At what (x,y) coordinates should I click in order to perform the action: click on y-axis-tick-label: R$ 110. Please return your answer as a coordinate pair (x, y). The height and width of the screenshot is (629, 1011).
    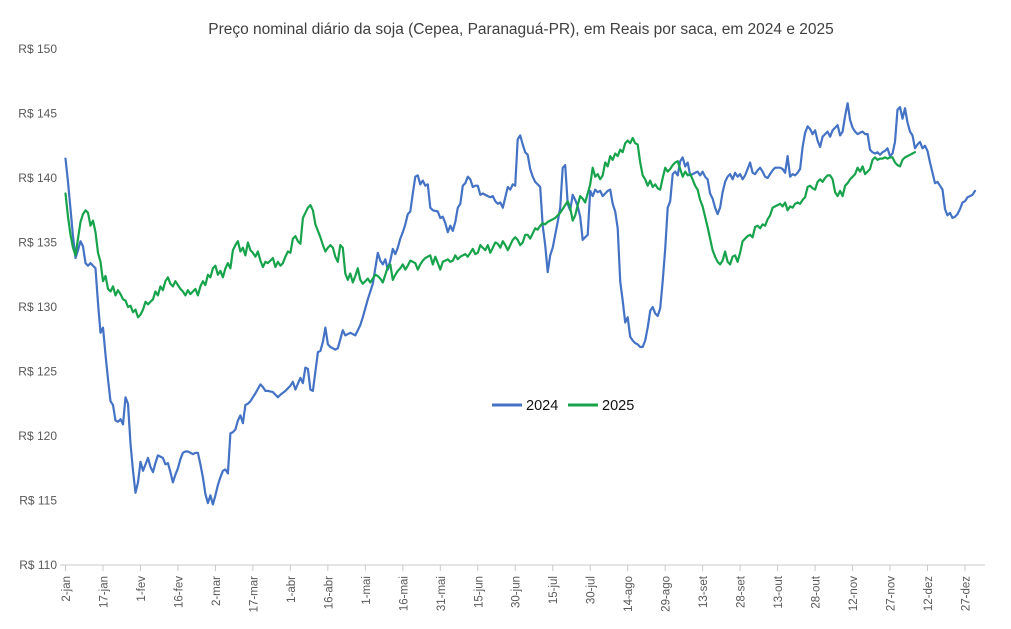
    Looking at the image, I should click on (38, 565).